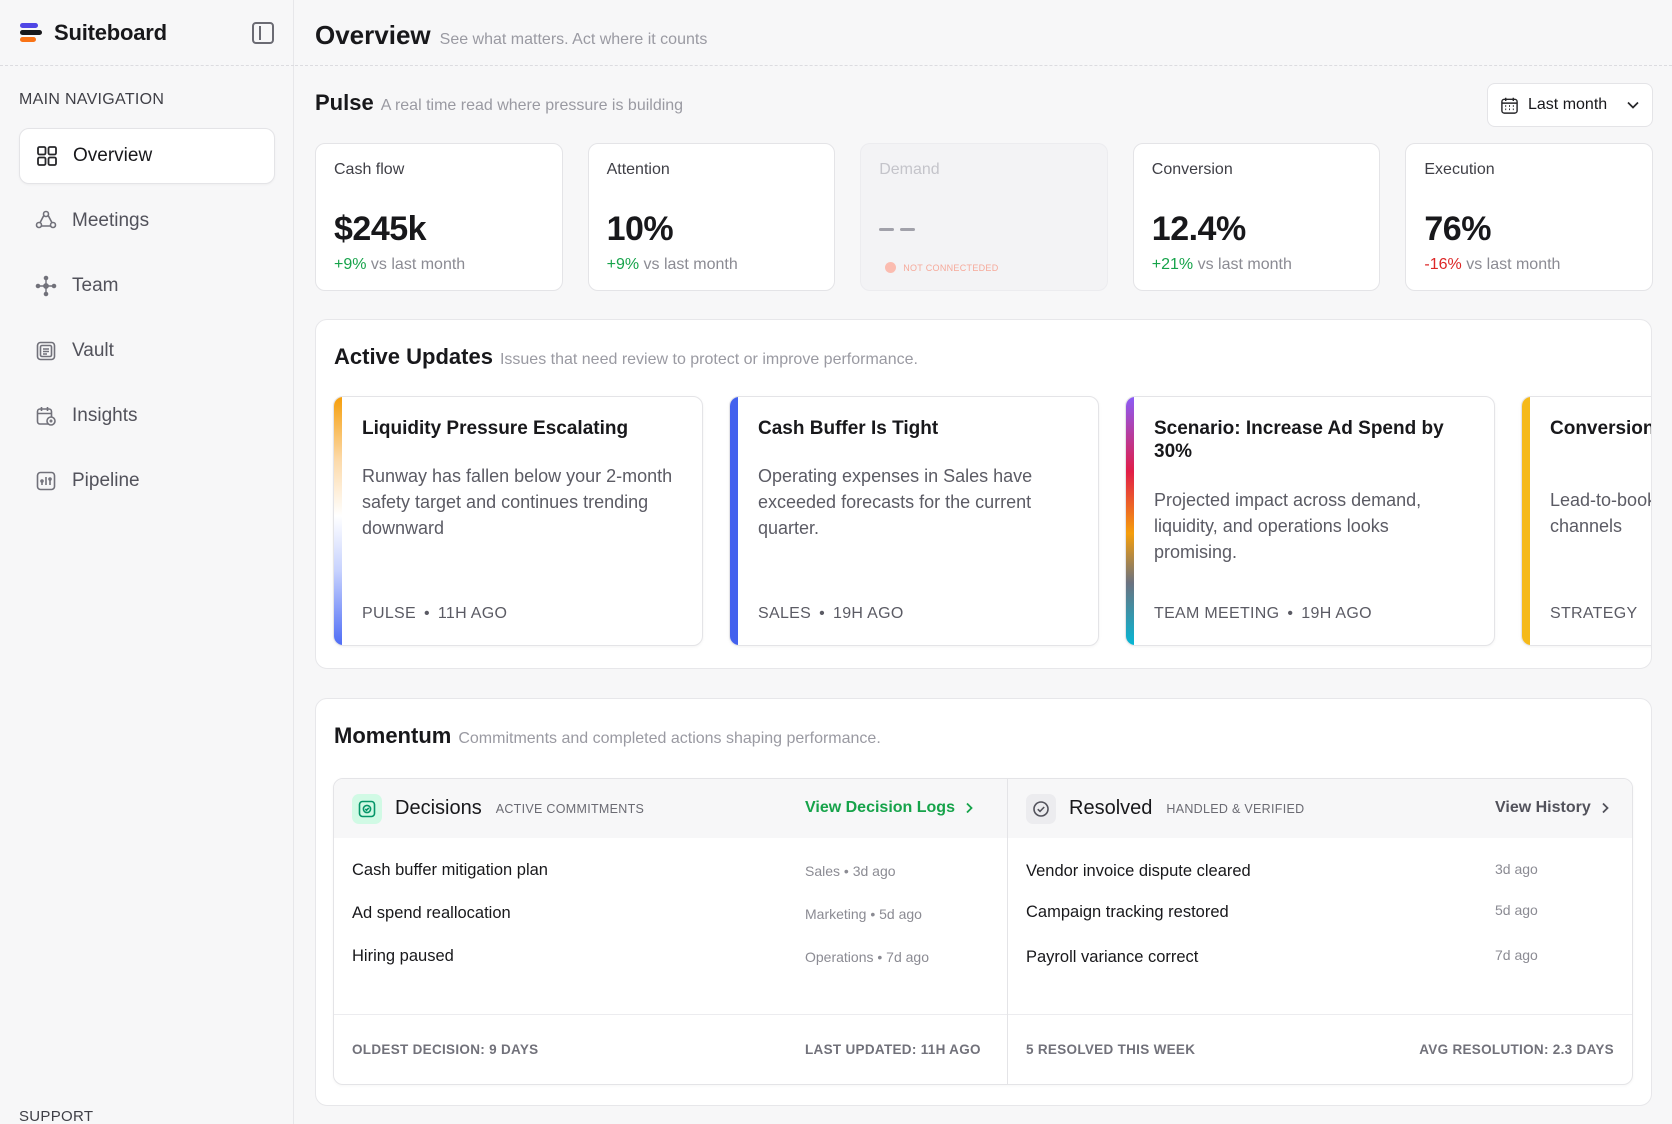 The image size is (1672, 1124). What do you see at coordinates (46, 219) in the screenshot?
I see `meetings-icon` at bounding box center [46, 219].